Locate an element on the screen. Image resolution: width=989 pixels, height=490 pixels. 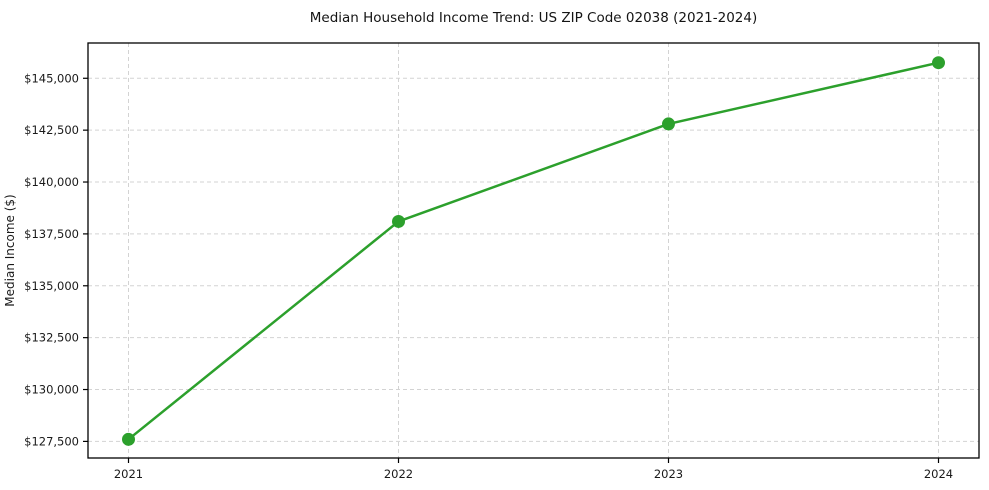
x-tick-label: 2022 is located at coordinates (398, 474).